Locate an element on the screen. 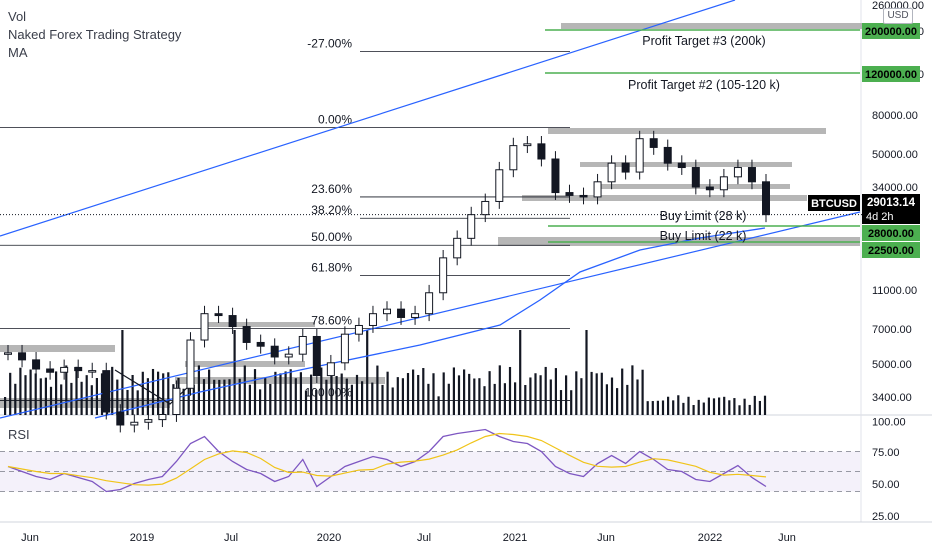 The width and height of the screenshot is (932, 550). time-axis-tick: 2021 is located at coordinates (515, 538).